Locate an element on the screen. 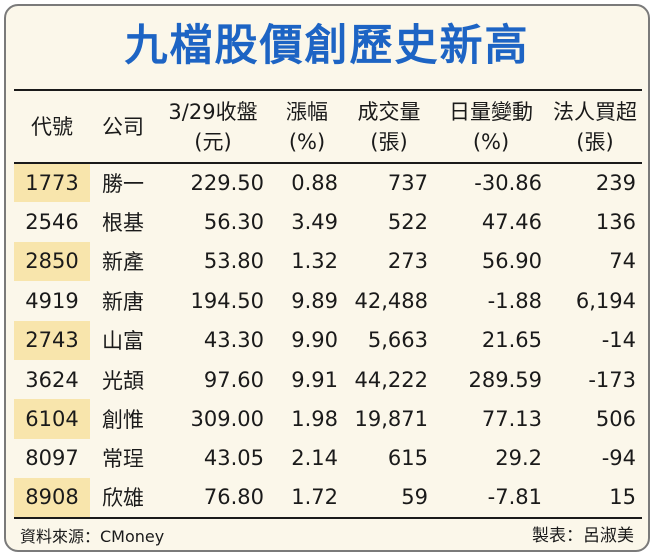 The height and width of the screenshot is (558, 656). column-header-company: 公司 is located at coordinates (123, 126).